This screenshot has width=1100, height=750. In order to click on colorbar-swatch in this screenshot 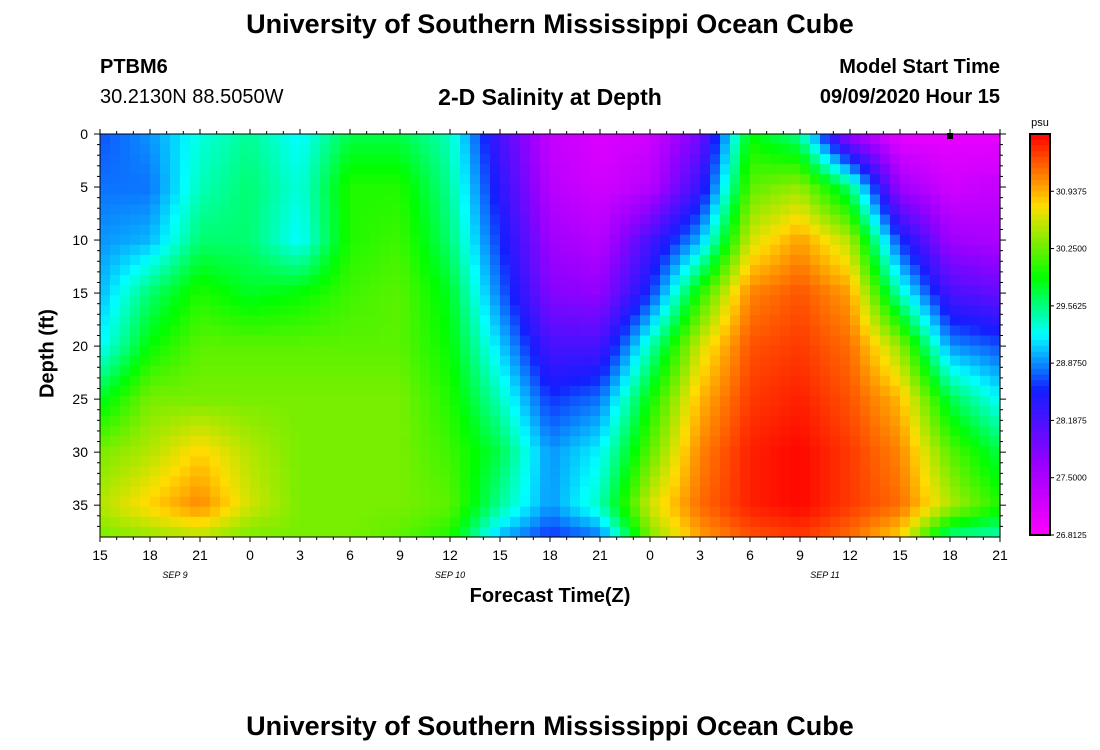, I will do `click(1040, 452)`.